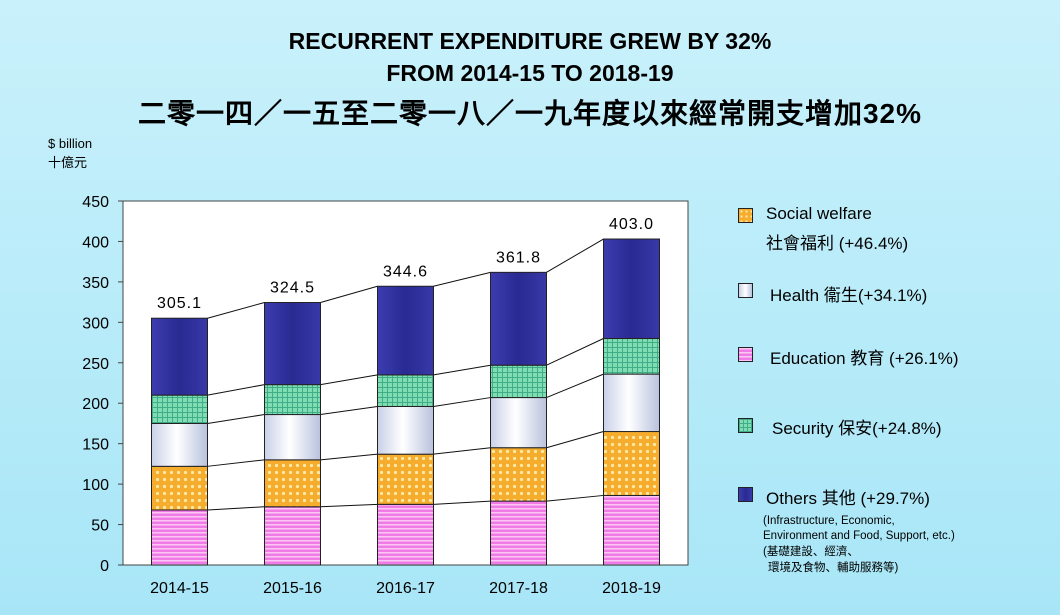  What do you see at coordinates (518, 588) in the screenshot?
I see `x-tick-label: 2017-18` at bounding box center [518, 588].